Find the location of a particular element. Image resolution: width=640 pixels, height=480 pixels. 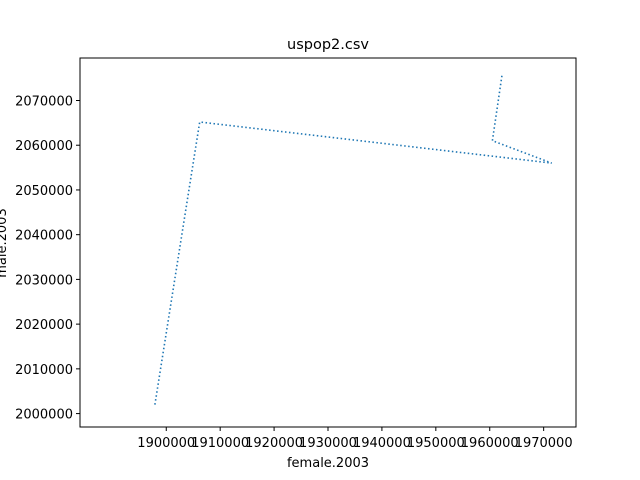

y-tick-label: 2060000 is located at coordinates (44, 146).